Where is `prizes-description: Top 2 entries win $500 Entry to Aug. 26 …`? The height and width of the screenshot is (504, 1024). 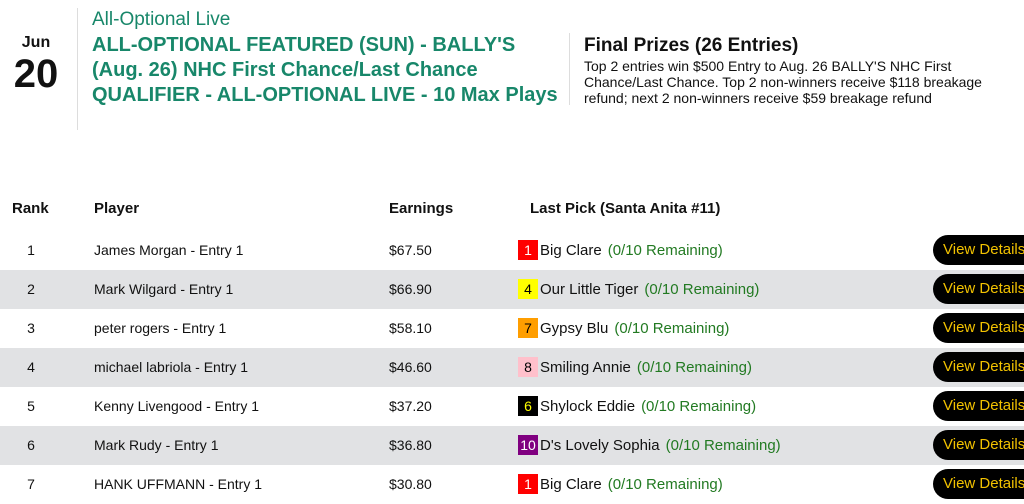 prizes-description: Top 2 entries win $500 Entry to Aug. 26 … is located at coordinates (783, 82).